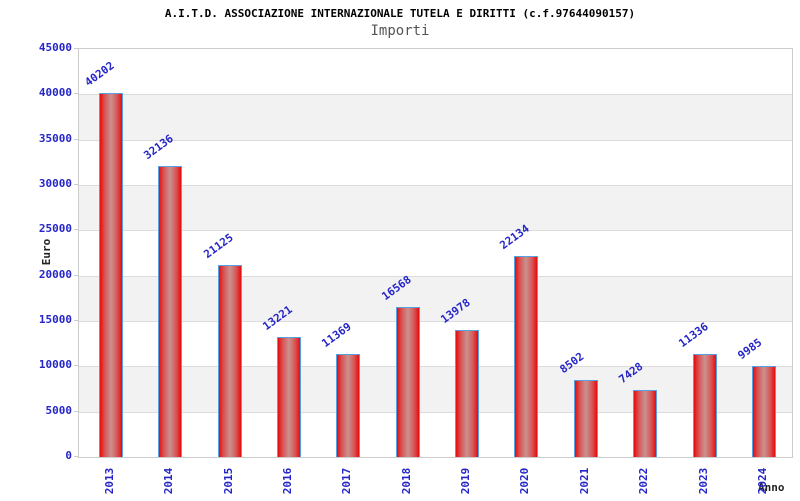 This screenshot has width=800, height=501. I want to click on y-tick-label: 35000, so click(55, 138).